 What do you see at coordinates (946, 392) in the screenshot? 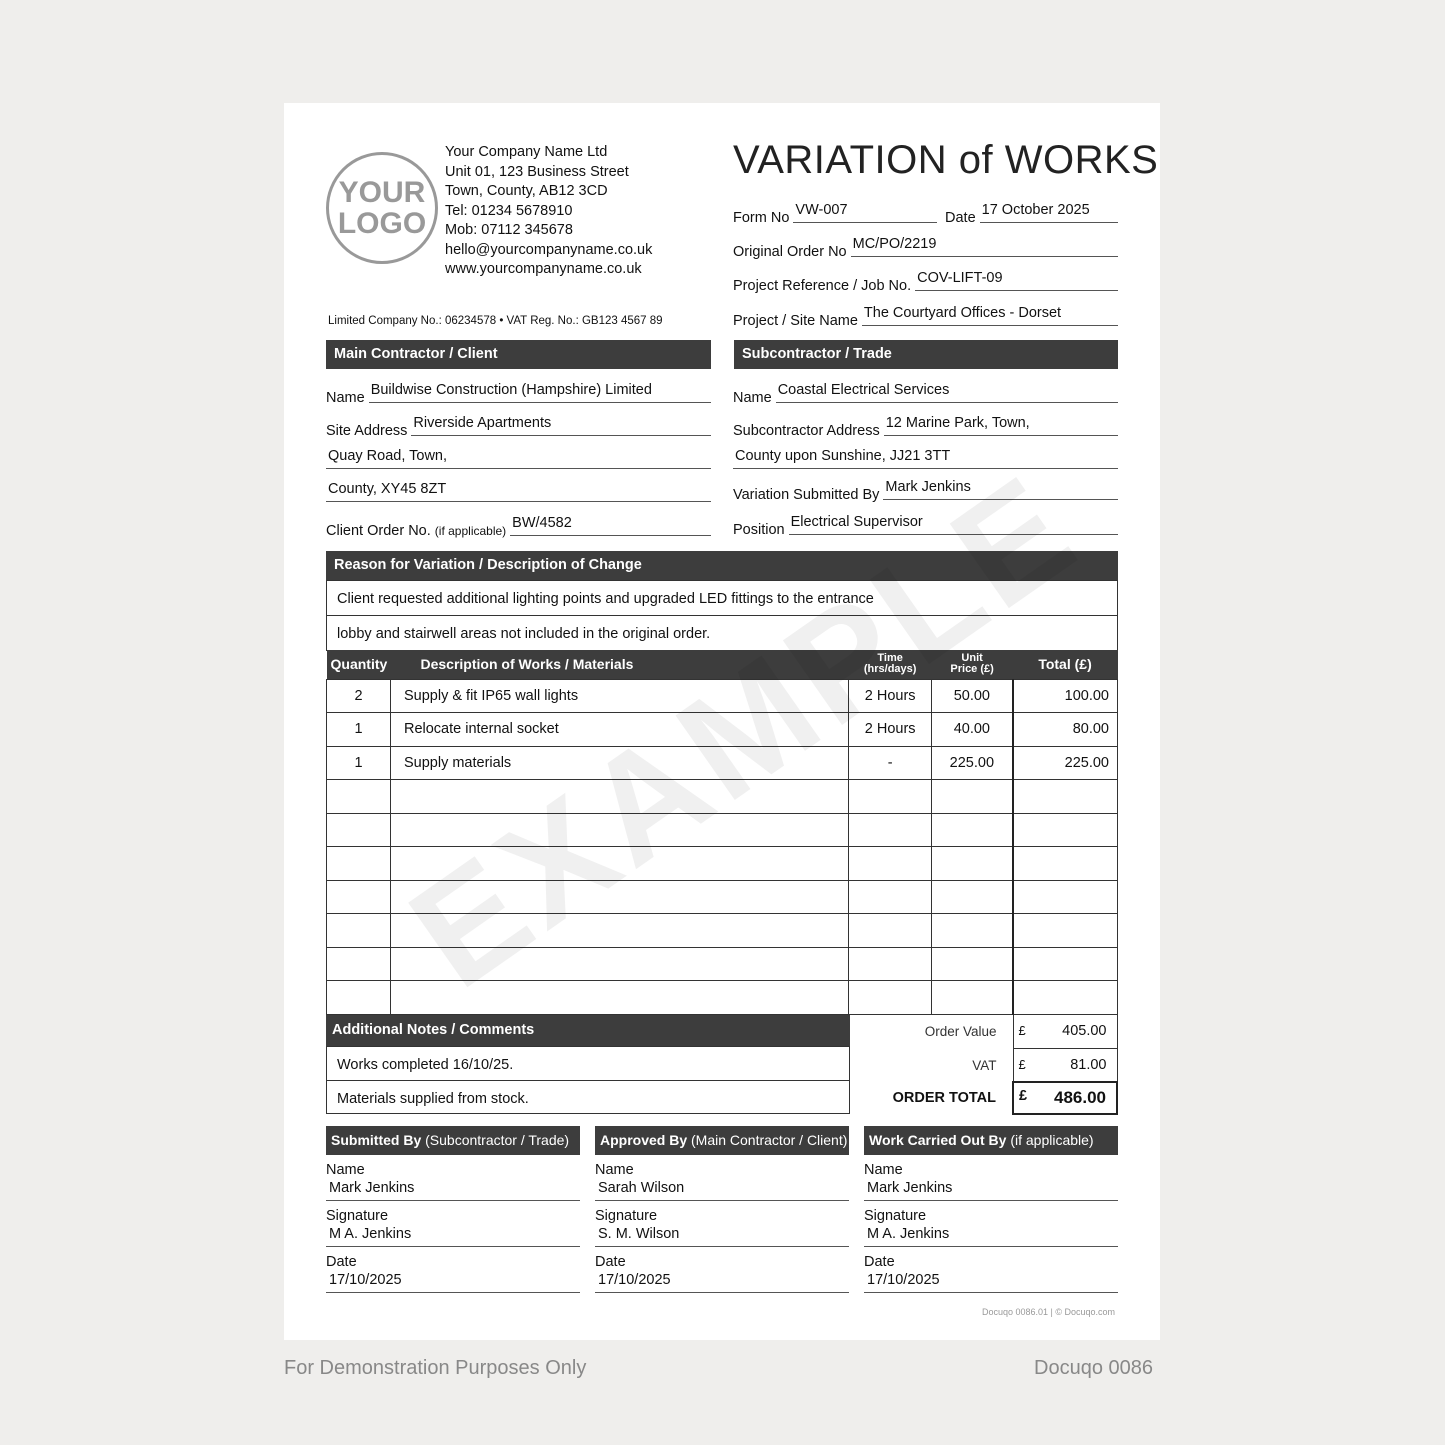
I see `sub-name-value: Coastal Electrical Services` at bounding box center [946, 392].